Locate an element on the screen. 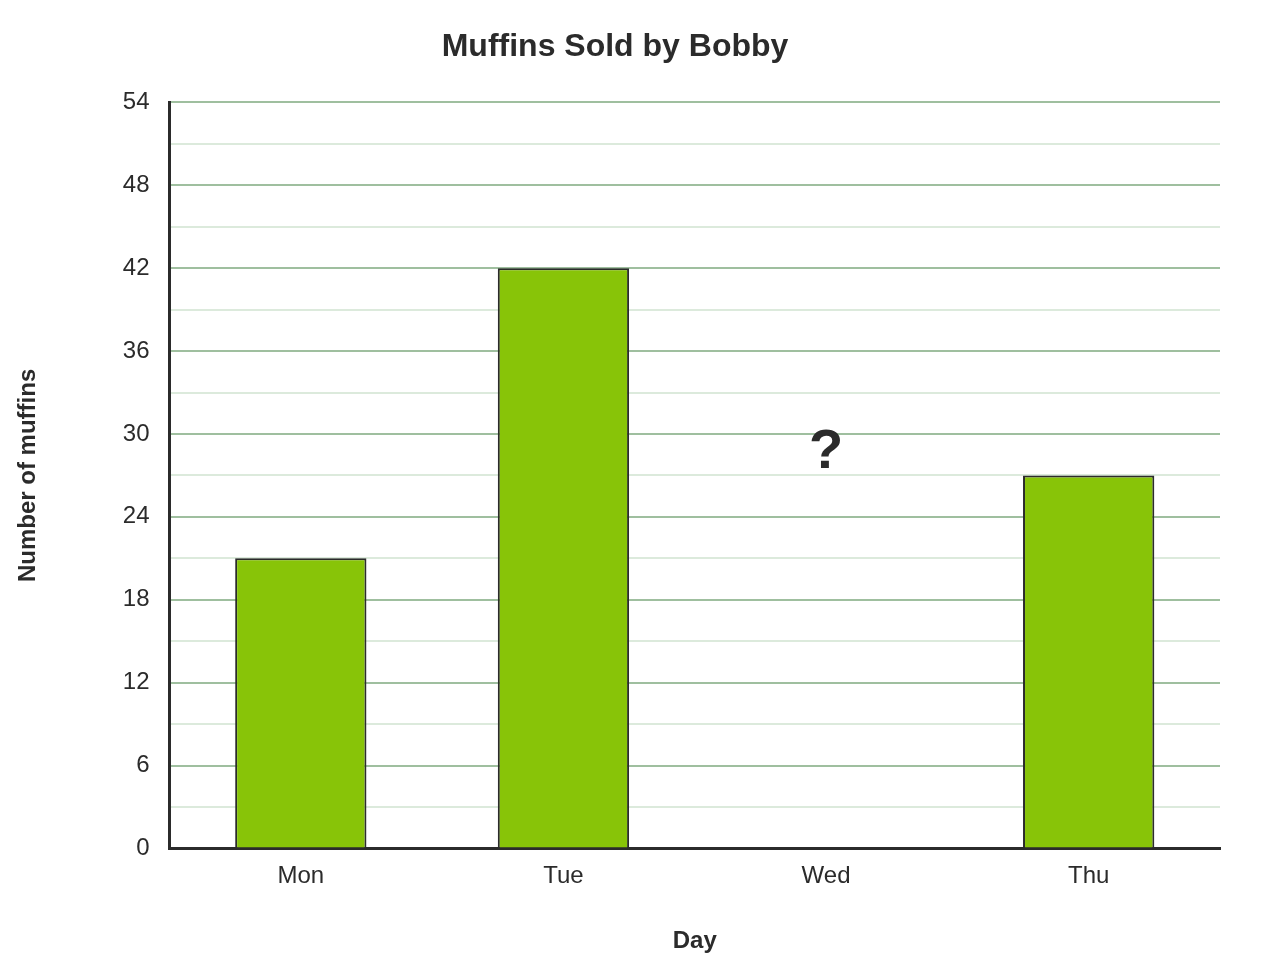 The width and height of the screenshot is (1280, 980). y-tick-label: 54 is located at coordinates (136, 101).